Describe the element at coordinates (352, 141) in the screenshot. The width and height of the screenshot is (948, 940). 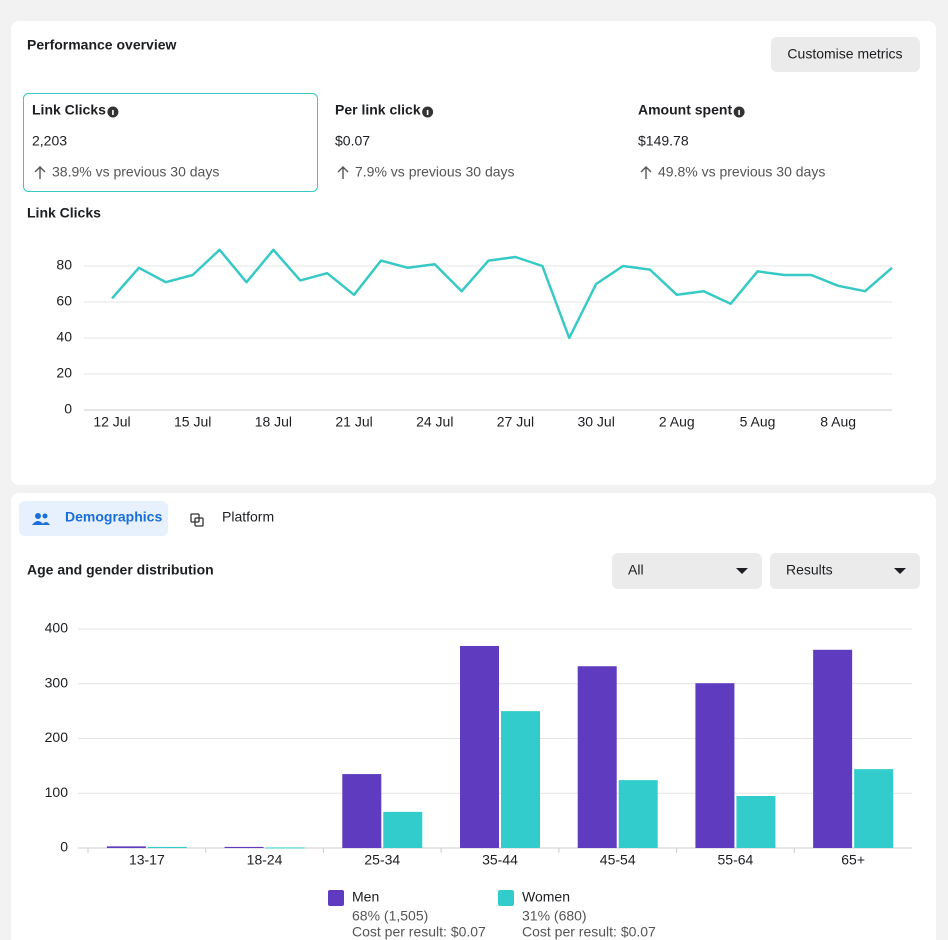
I see `metric-value: $0.07` at that location.